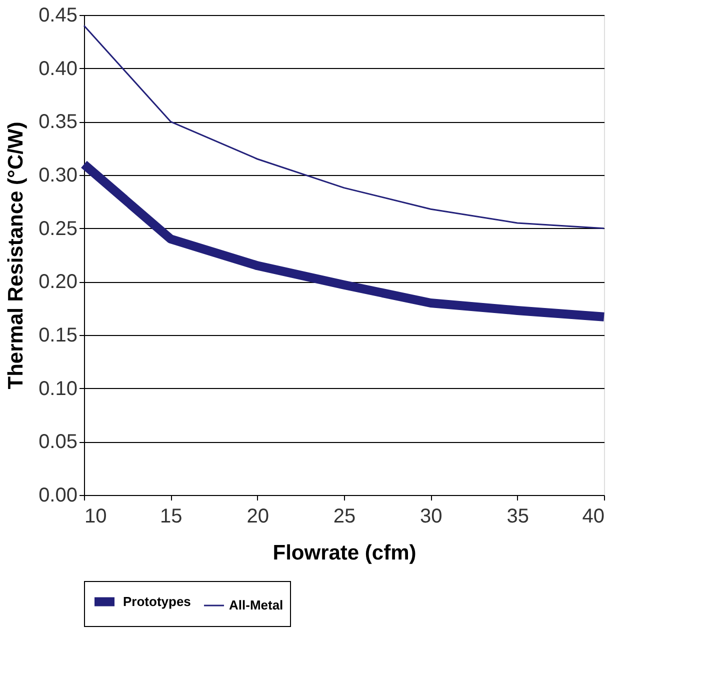  I want to click on y-tick-label: 0.10, so click(58, 389).